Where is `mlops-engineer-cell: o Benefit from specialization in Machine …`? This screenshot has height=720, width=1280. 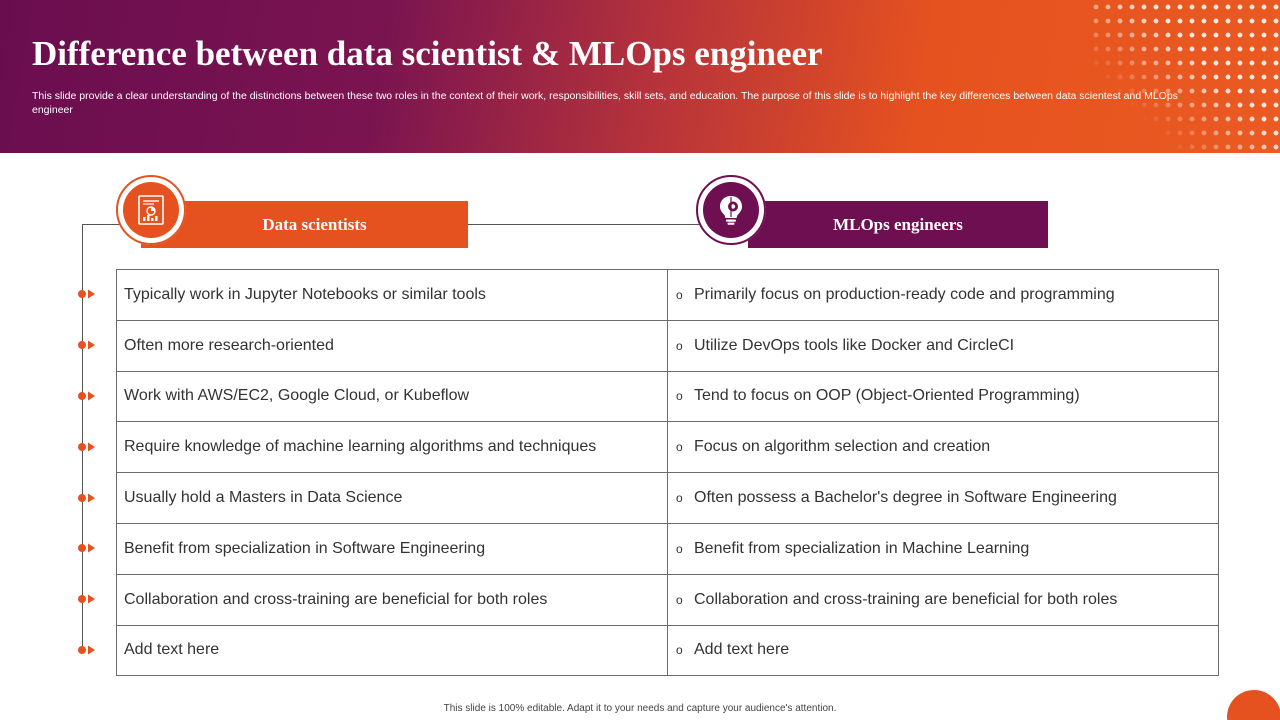 mlops-engineer-cell: o Benefit from specialization in Machine … is located at coordinates (943, 548).